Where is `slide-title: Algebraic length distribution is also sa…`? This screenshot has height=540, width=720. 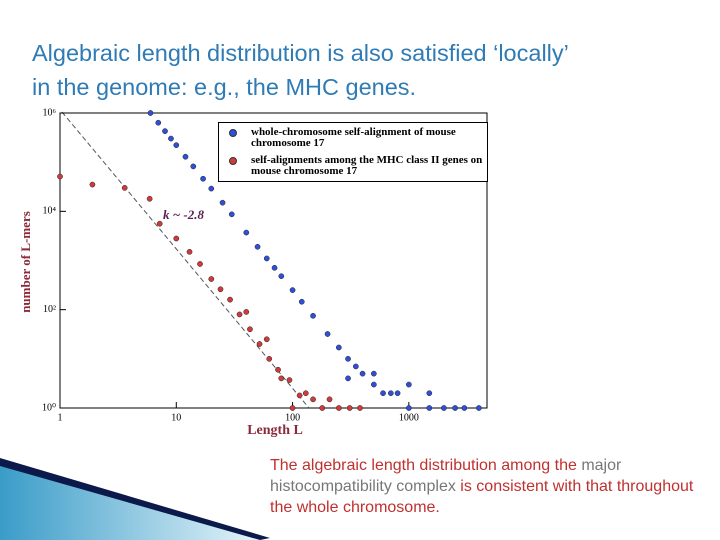 slide-title: Algebraic length distribution is also sa… is located at coordinates (300, 70).